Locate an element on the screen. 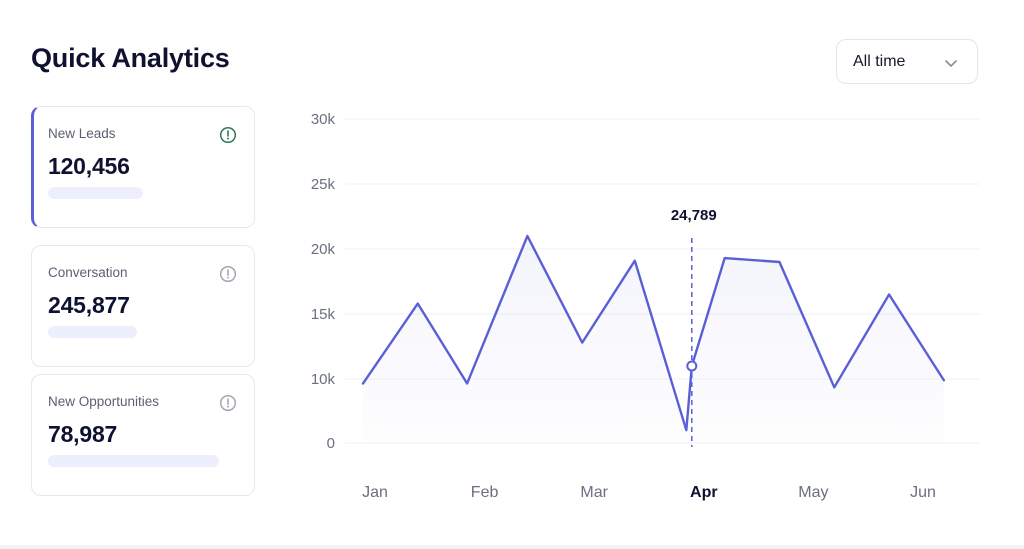 The height and width of the screenshot is (549, 1024). tooltip-value: 24,789 is located at coordinates (694, 215).